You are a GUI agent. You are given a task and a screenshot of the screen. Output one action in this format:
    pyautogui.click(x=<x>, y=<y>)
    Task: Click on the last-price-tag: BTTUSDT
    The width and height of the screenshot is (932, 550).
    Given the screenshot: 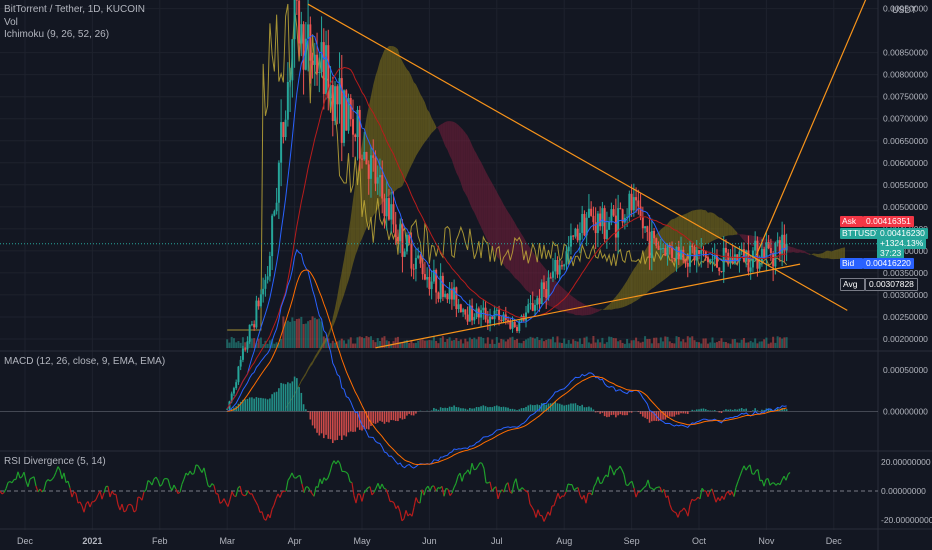 What is the action you would take?
    pyautogui.click(x=862, y=233)
    